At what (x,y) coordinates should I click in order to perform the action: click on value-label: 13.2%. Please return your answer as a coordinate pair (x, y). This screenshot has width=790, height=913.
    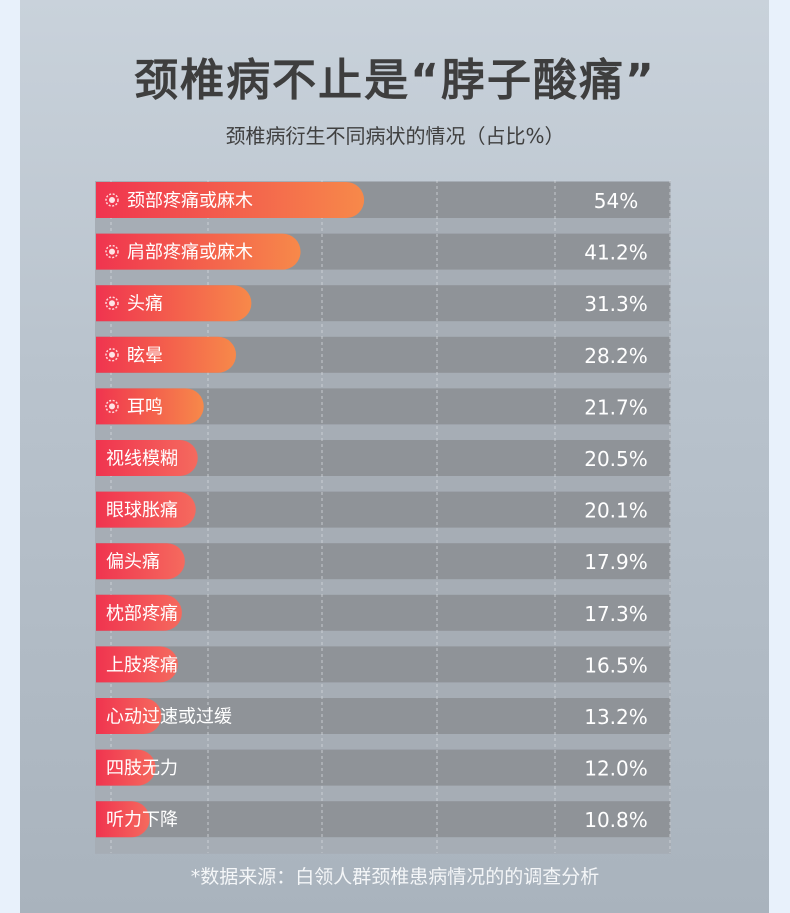
    Looking at the image, I should click on (616, 717).